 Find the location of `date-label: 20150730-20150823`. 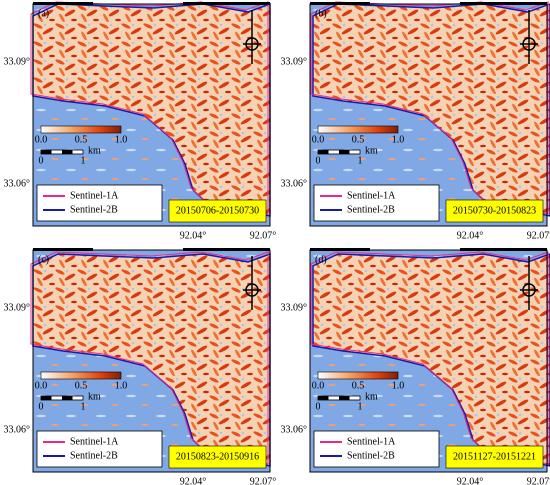

date-label: 20150730-20150823 is located at coordinates (494, 210).